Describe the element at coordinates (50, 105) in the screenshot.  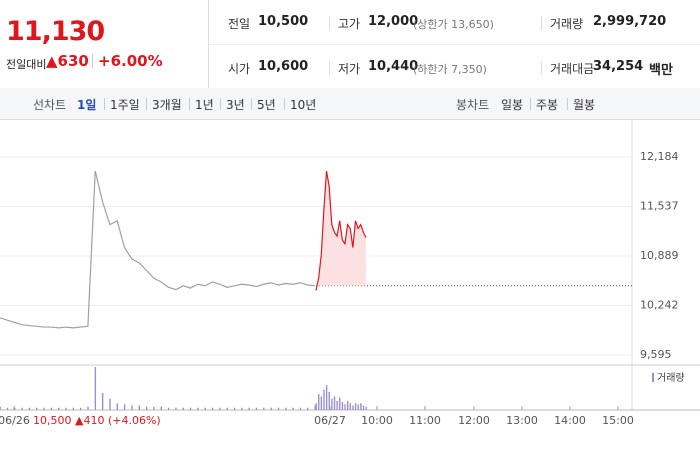
I see `tab-label: 선차트` at that location.